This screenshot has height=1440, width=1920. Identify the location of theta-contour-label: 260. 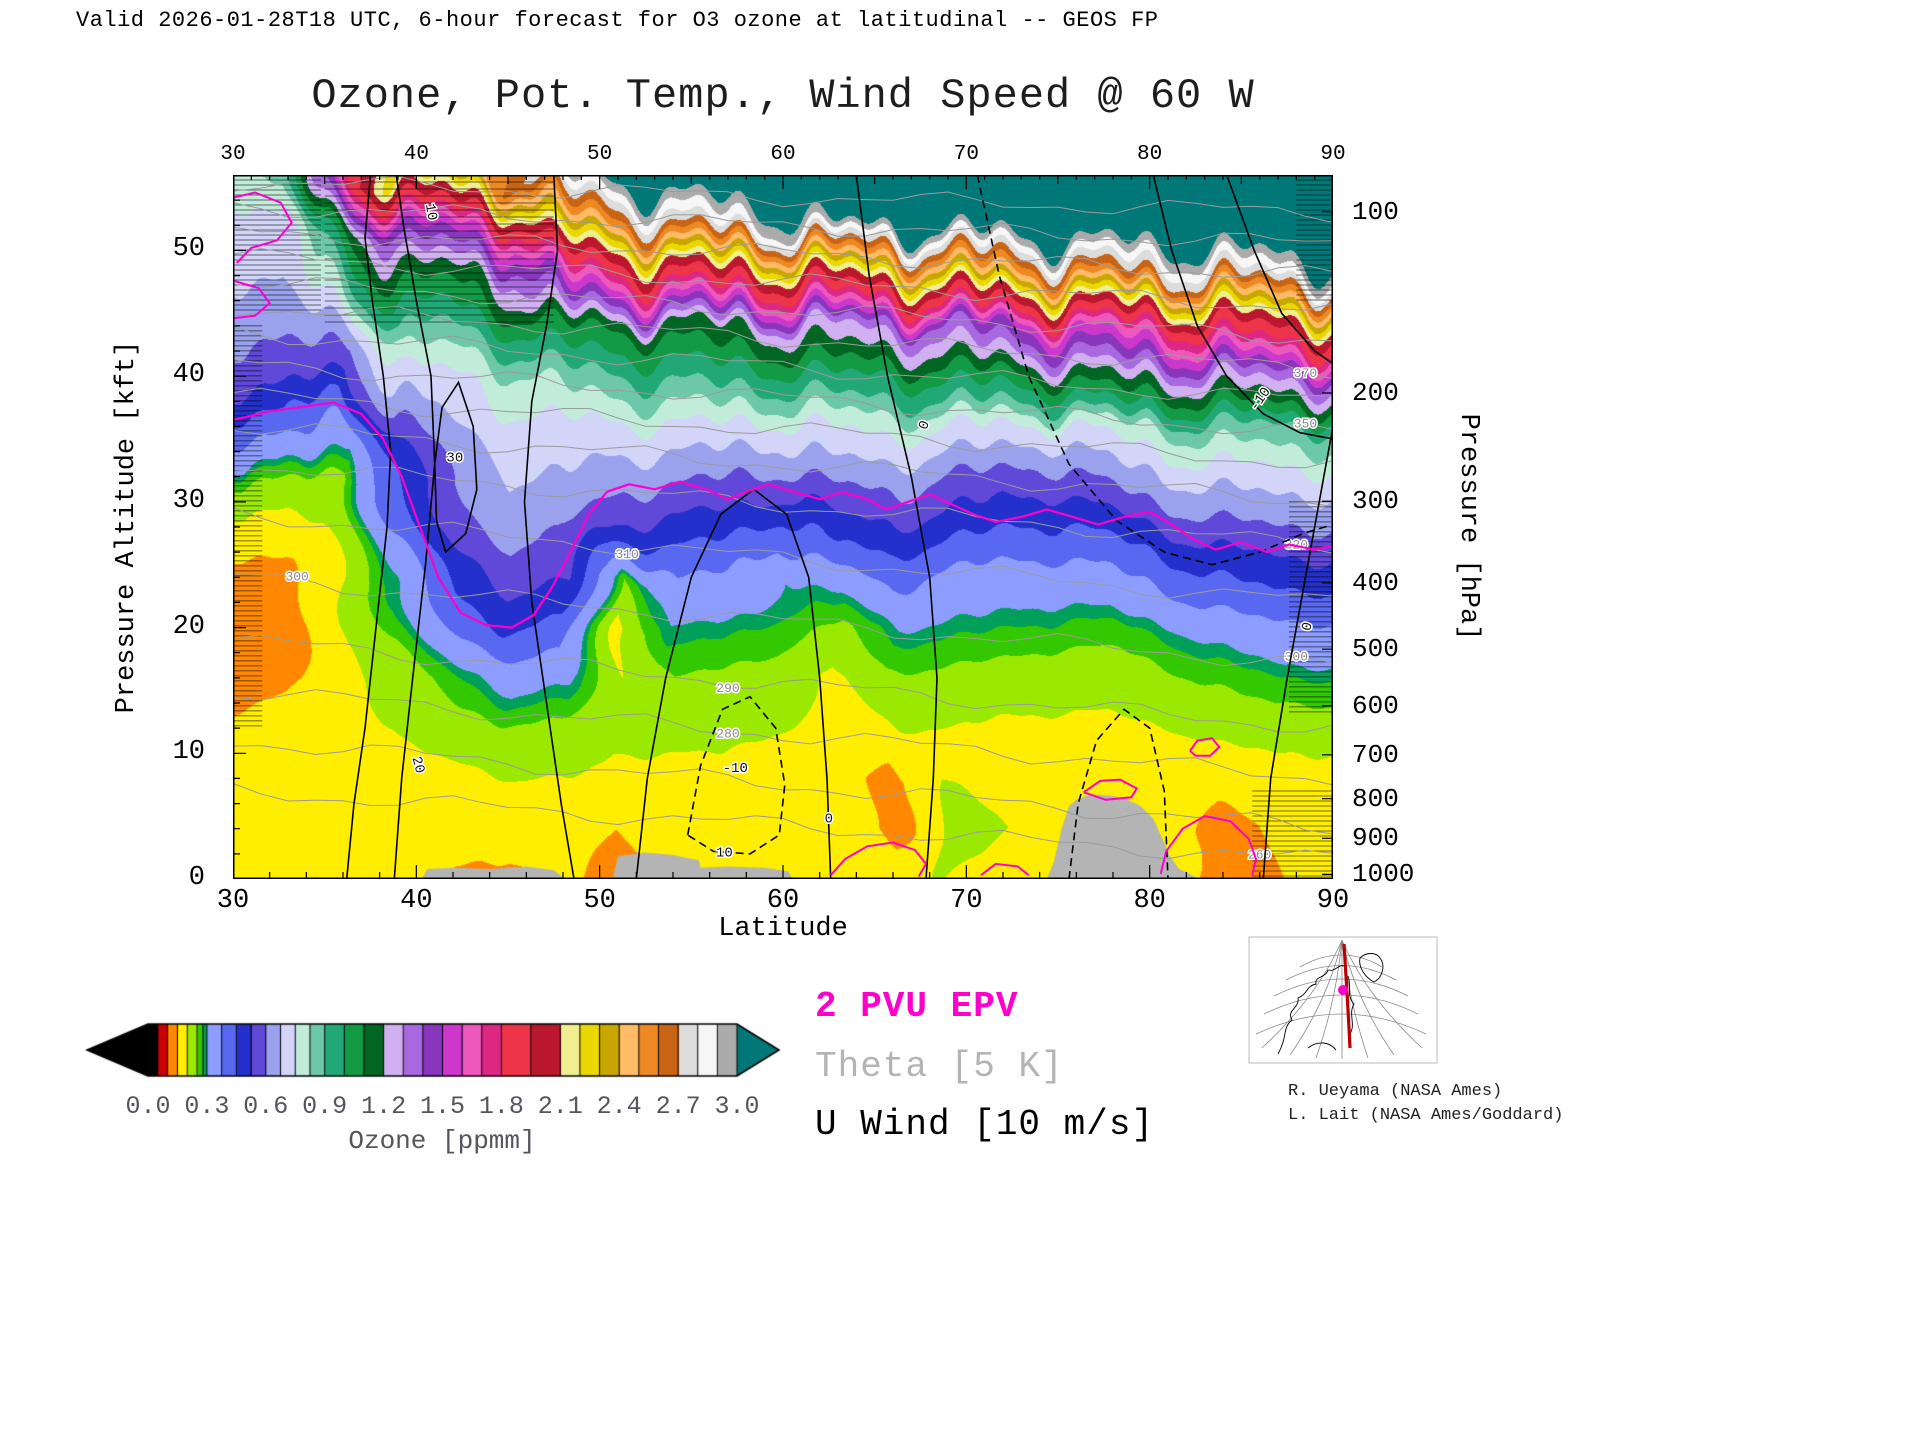
(1259, 854).